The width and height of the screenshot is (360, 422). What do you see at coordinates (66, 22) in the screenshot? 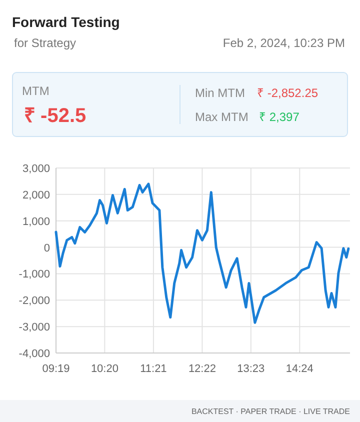
I see `chart-title: Forward Testing` at bounding box center [66, 22].